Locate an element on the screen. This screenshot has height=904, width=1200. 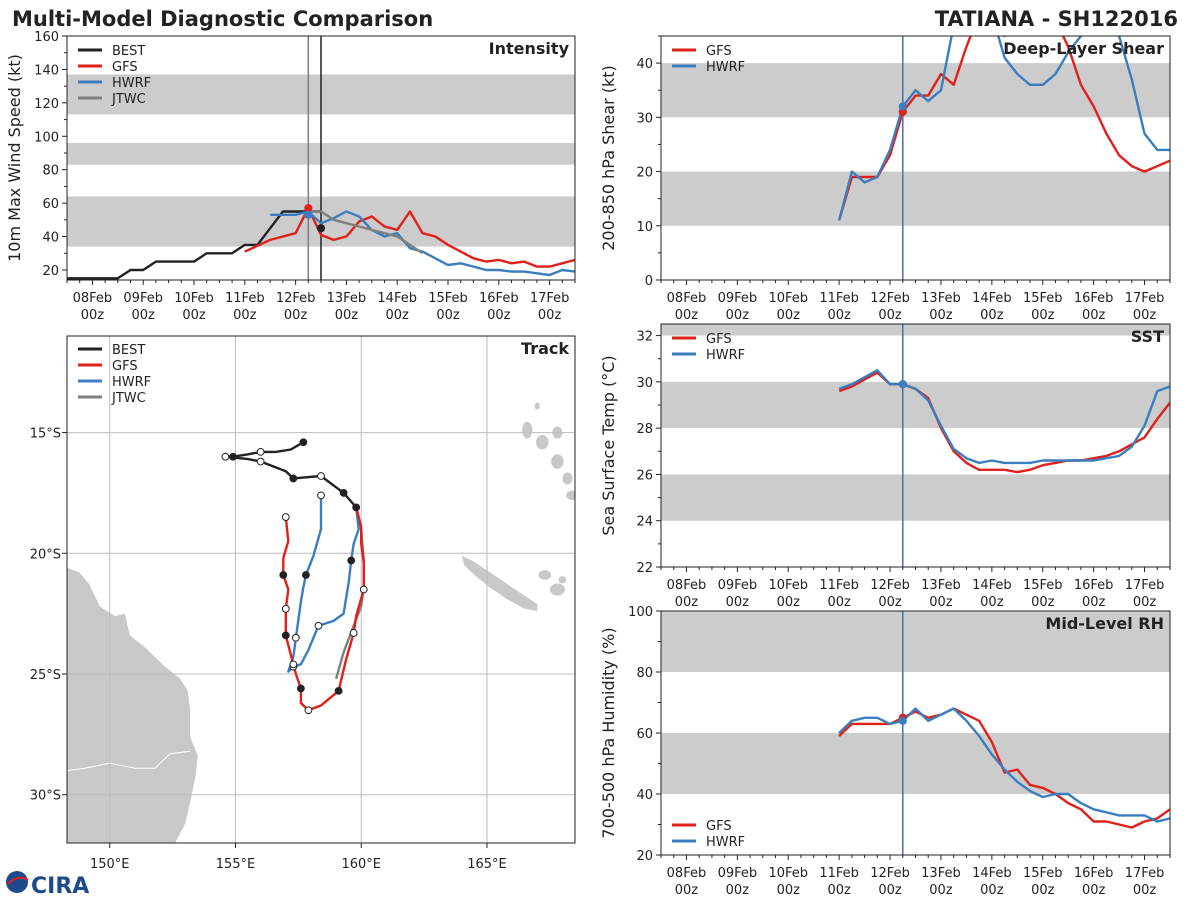
intensity-series-jtwc is located at coordinates (366, 232).